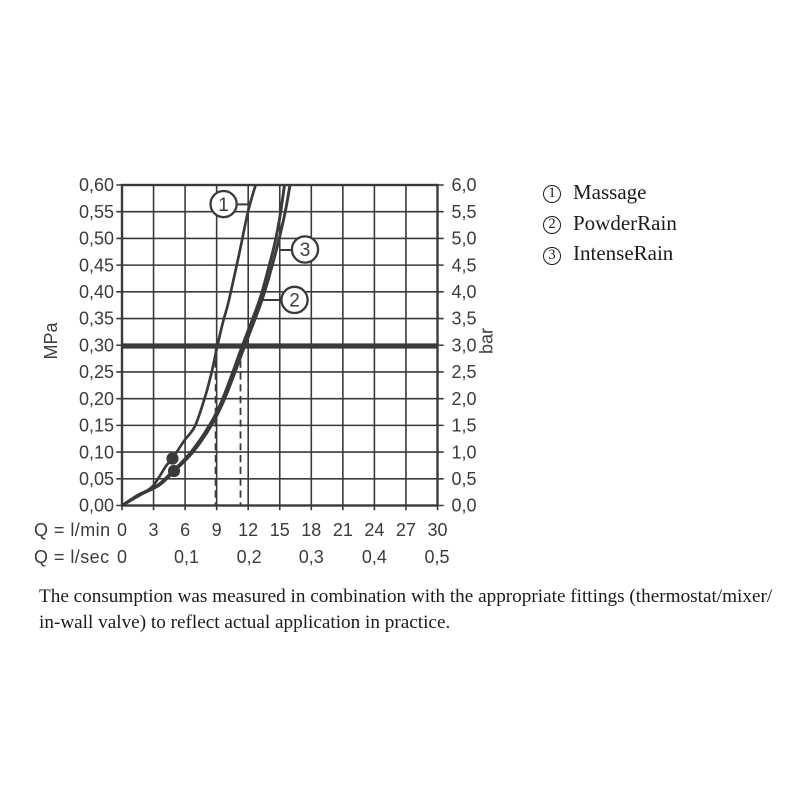 The width and height of the screenshot is (800, 800). Describe the element at coordinates (464, 345) in the screenshot. I see `svg-text: 3,0` at that location.